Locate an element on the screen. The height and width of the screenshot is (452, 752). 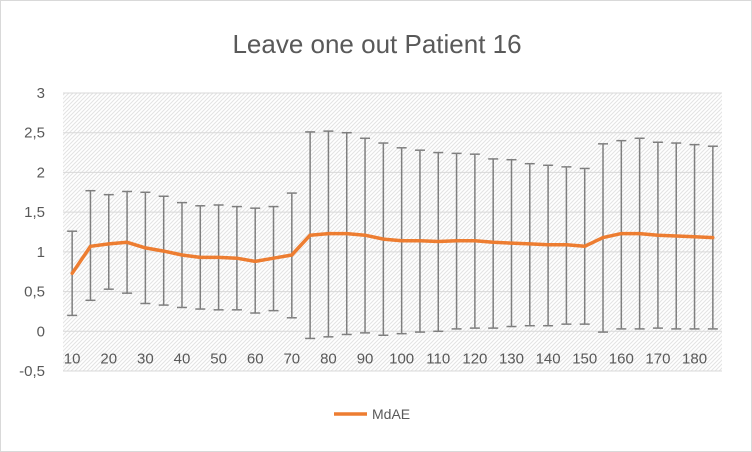
x-tick-label: 90 is located at coordinates (365, 358).